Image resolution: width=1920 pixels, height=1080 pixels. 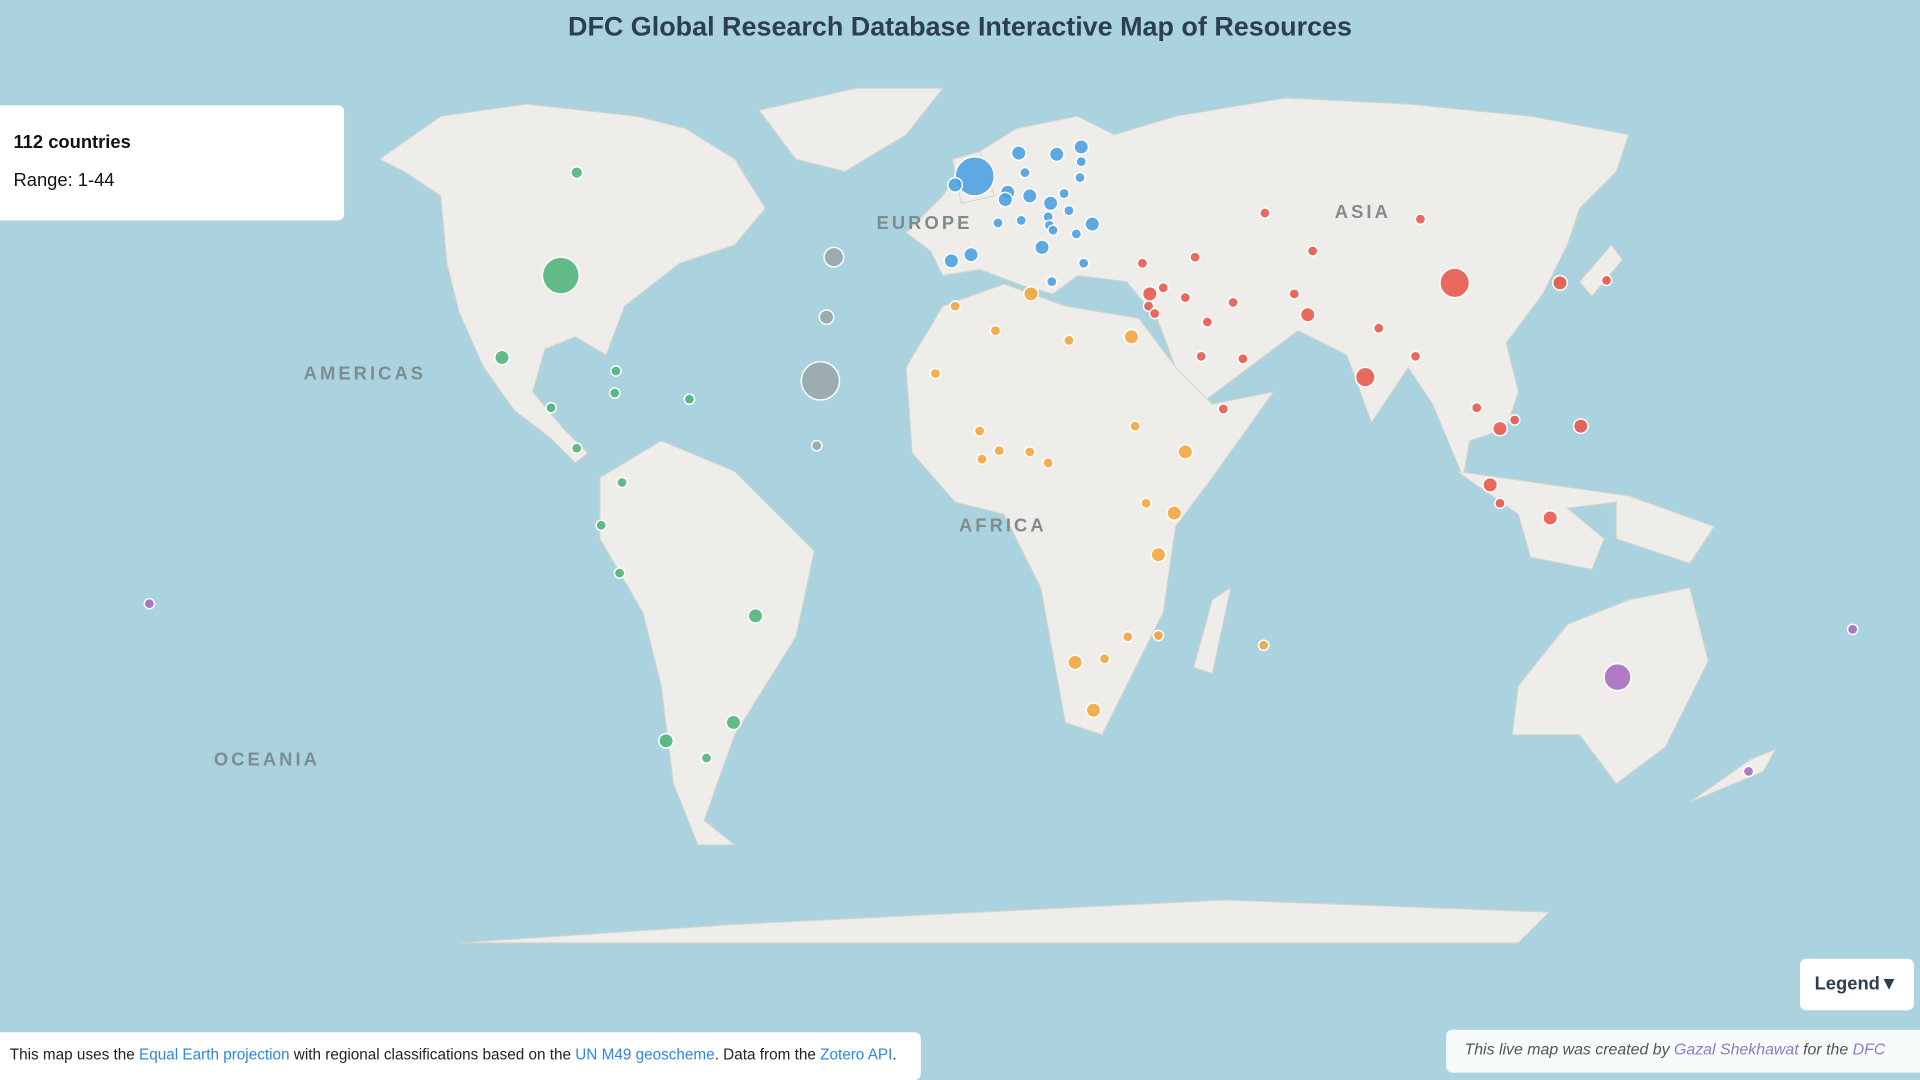 I want to click on link: Zotero API, so click(x=856, y=1055).